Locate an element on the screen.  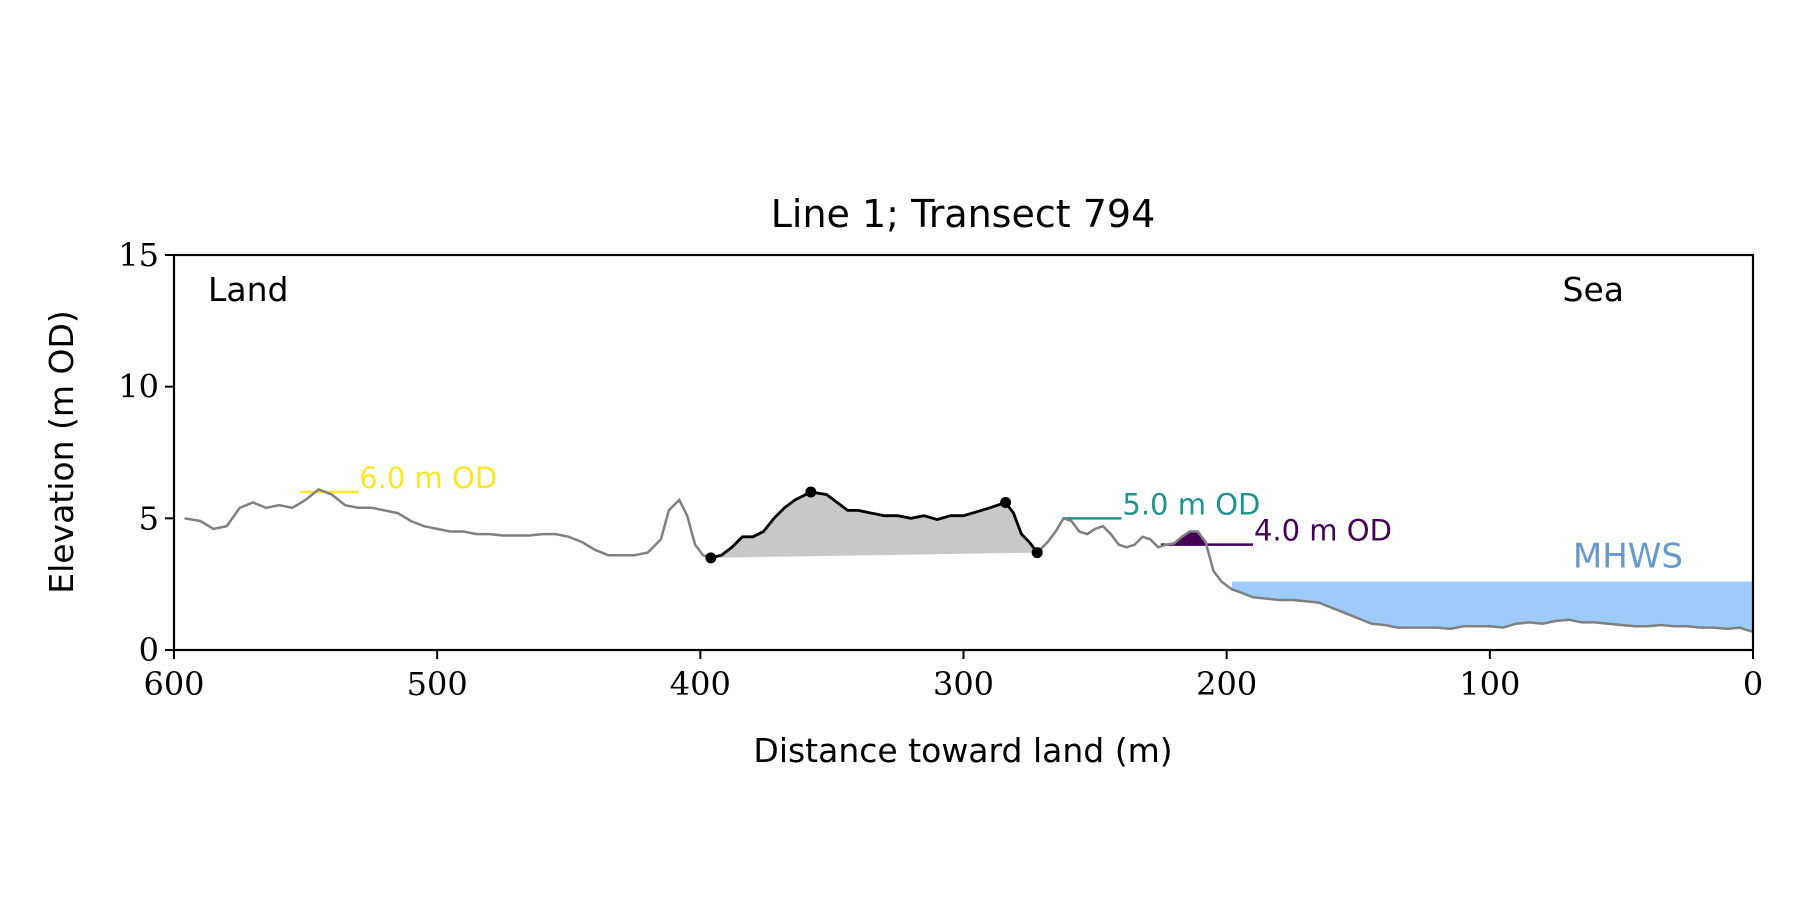
sea-label: Sea is located at coordinates (1593, 289).